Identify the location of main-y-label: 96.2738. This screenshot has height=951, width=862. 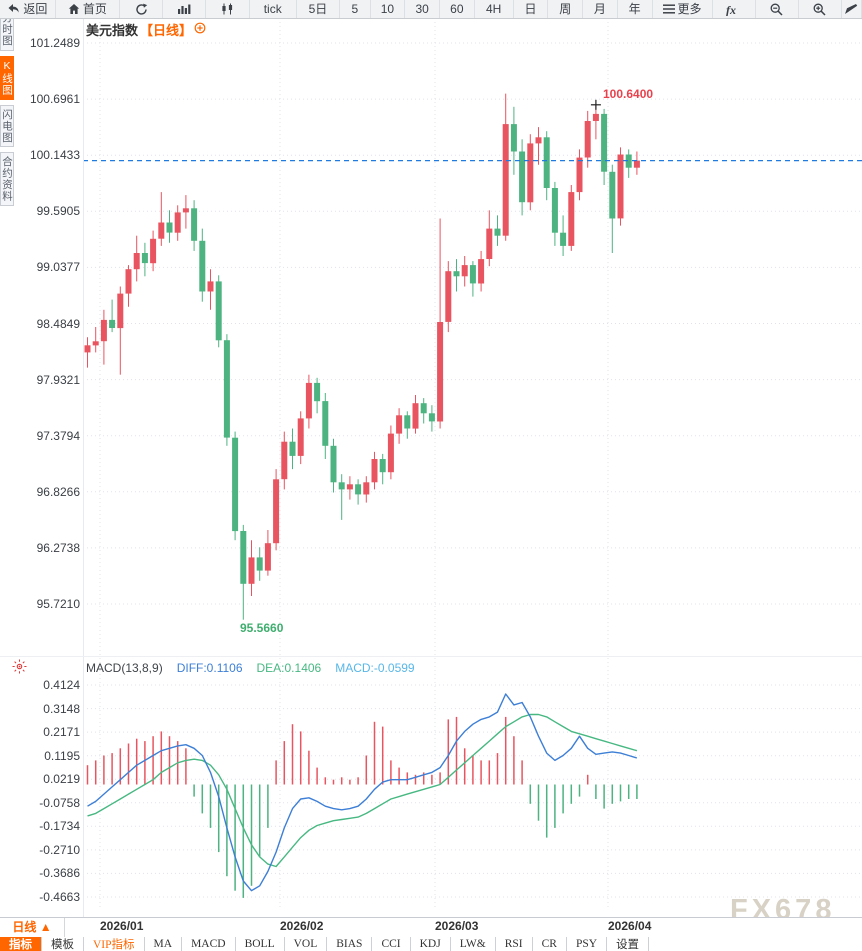
(58, 547).